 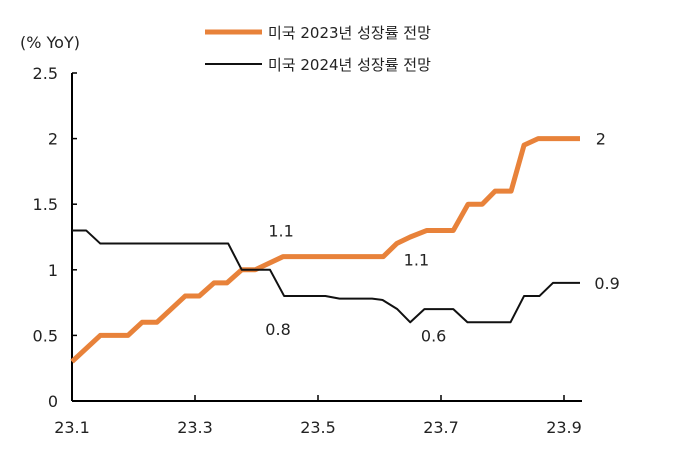 I want to click on unit-label: (% YoY), so click(x=50, y=42).